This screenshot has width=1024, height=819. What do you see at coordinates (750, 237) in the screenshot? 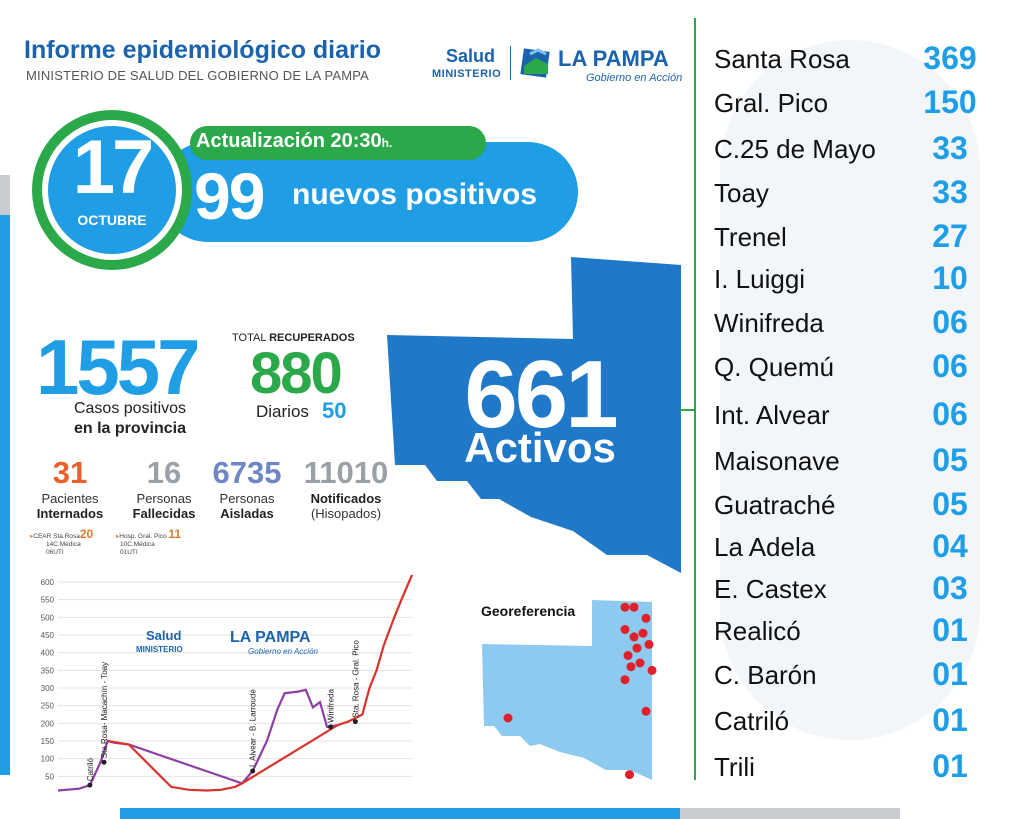
I see `locality-name: Trenel` at bounding box center [750, 237].